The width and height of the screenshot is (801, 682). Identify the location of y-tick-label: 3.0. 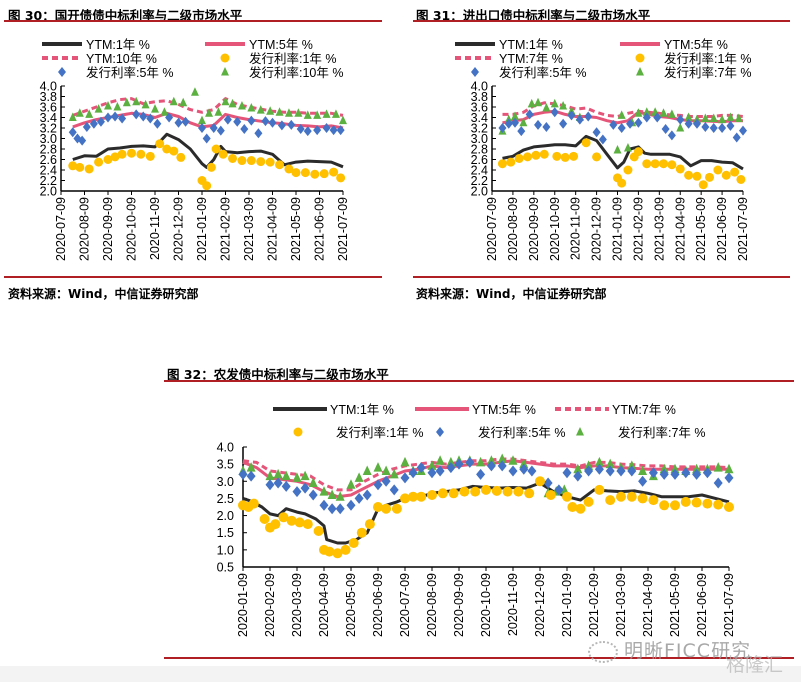
(48, 139).